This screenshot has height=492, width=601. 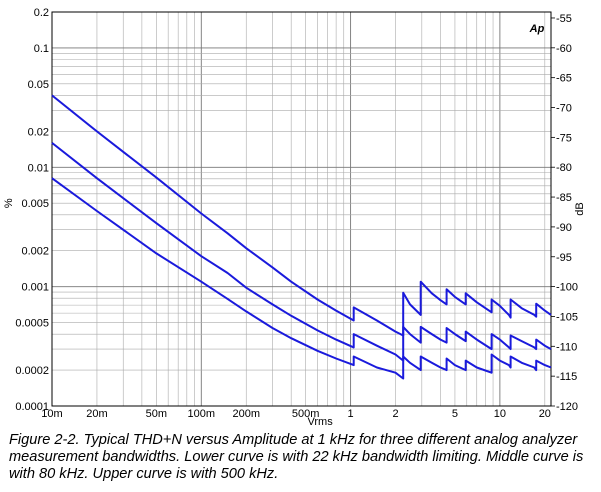 I want to click on x-tick-label: 100m, so click(x=202, y=414).